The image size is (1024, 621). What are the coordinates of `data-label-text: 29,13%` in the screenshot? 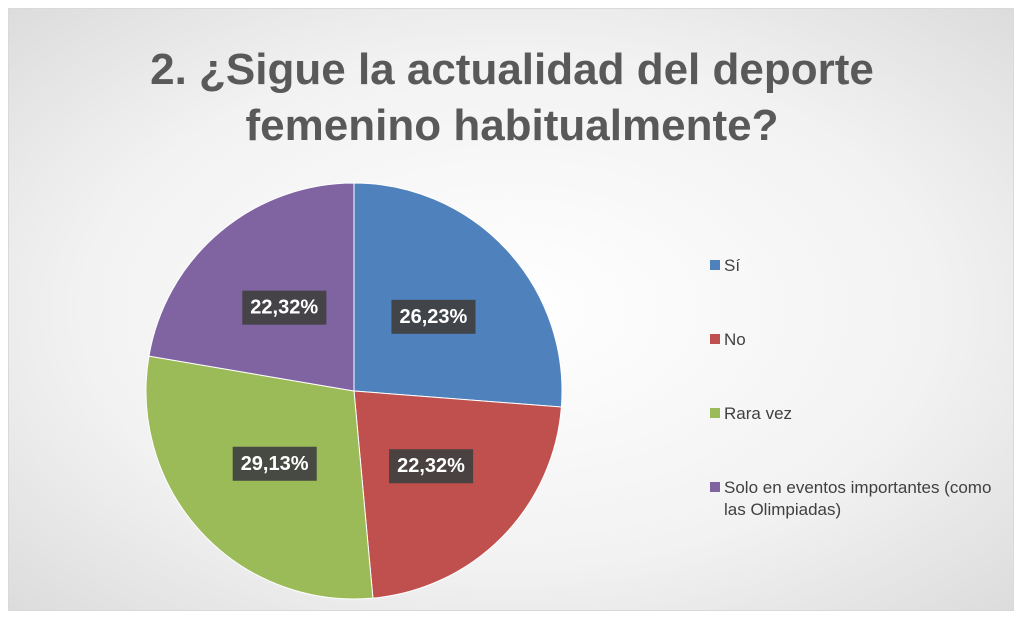 It's located at (275, 464).